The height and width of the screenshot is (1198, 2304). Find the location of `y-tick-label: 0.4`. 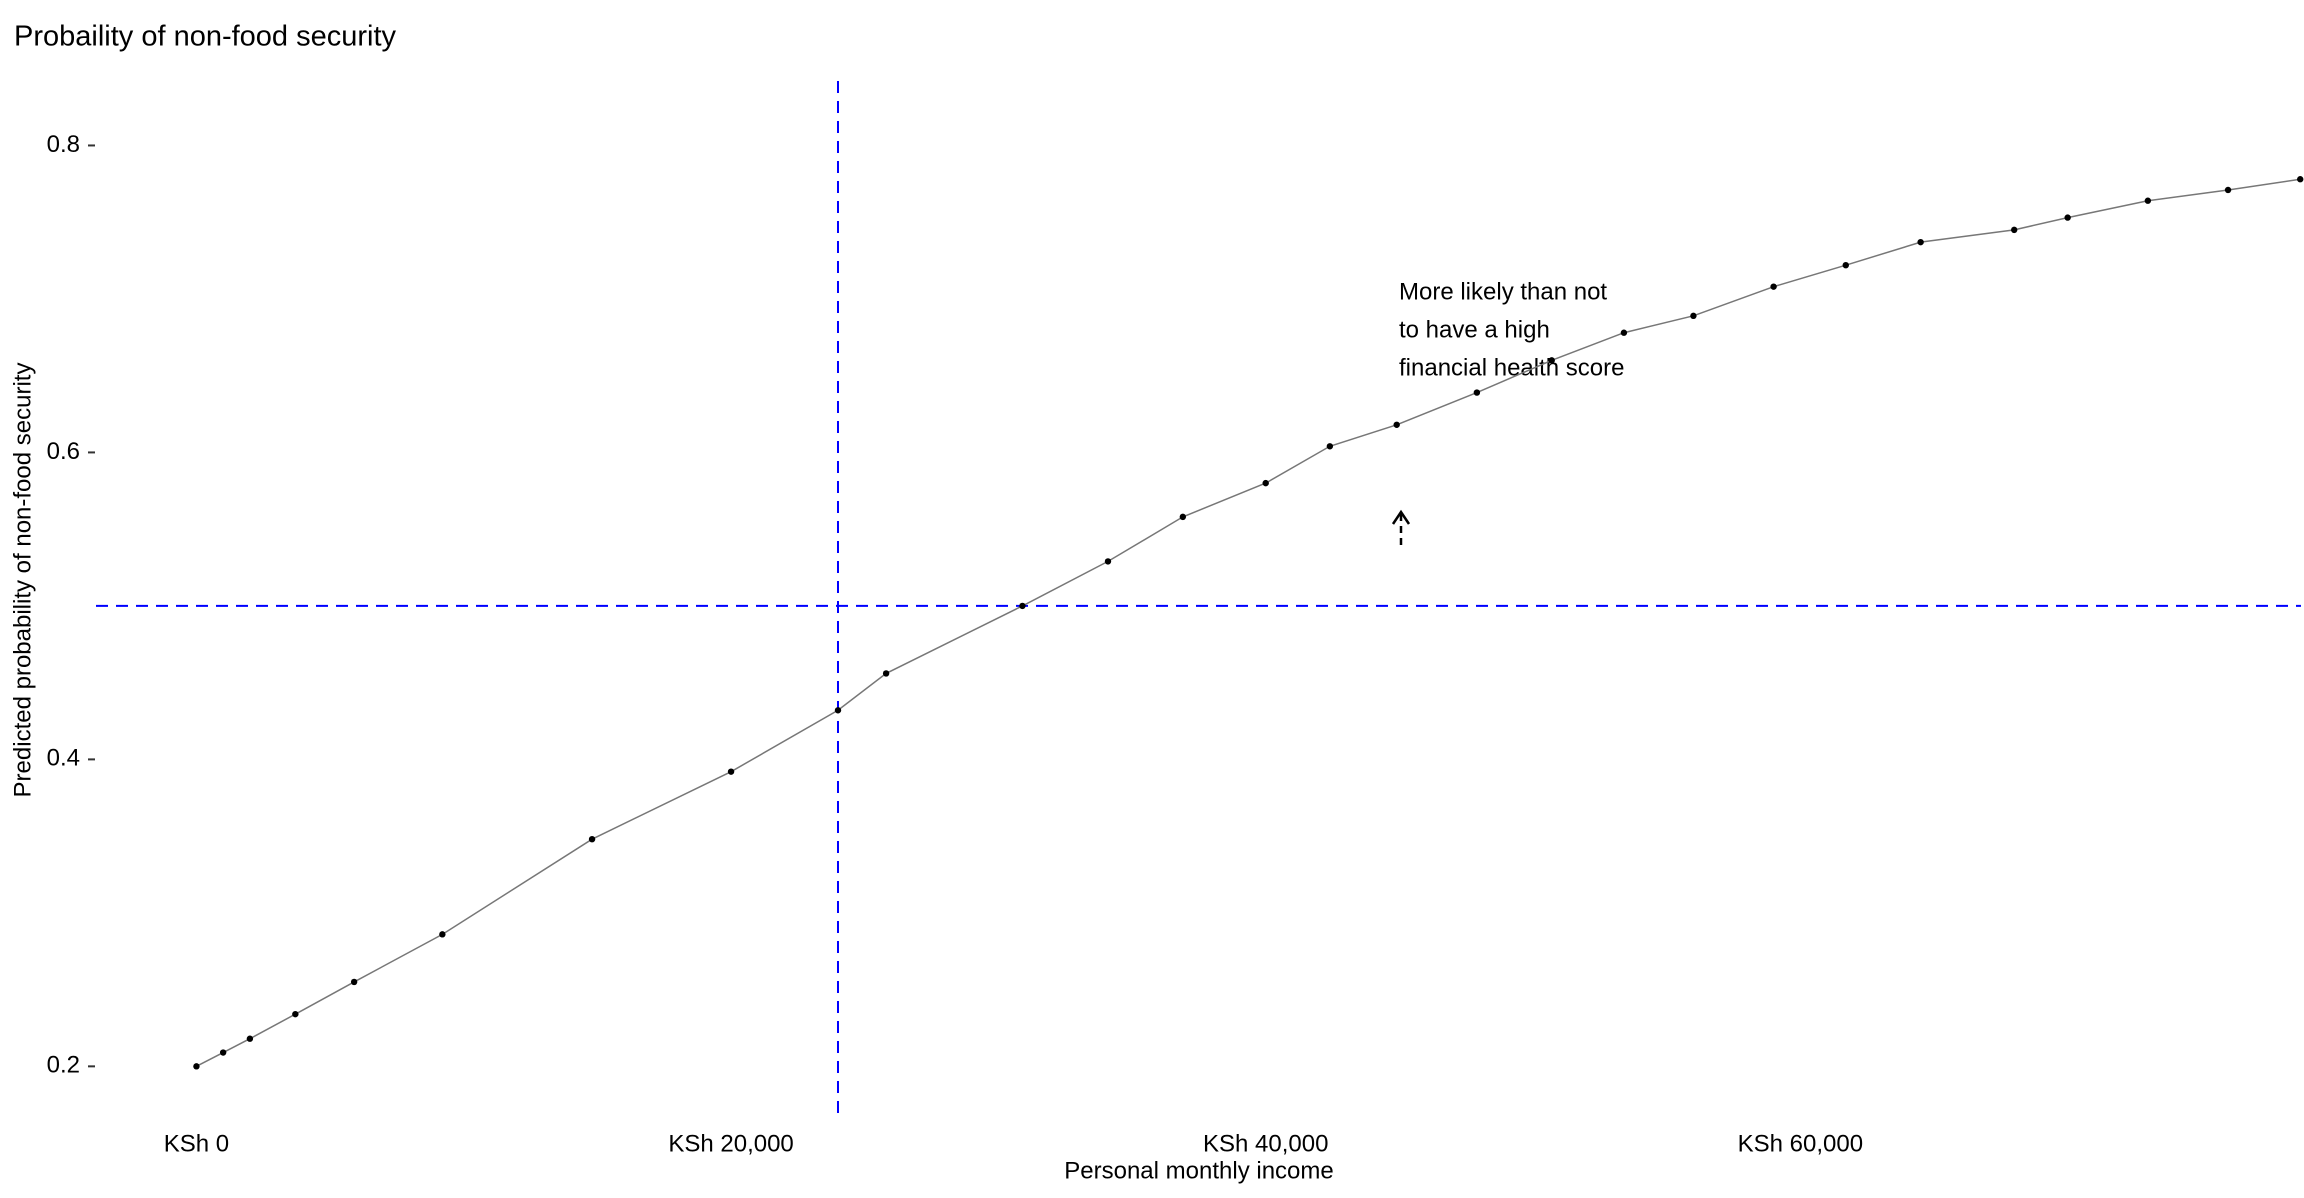

y-tick-label: 0.4 is located at coordinates (63, 758).